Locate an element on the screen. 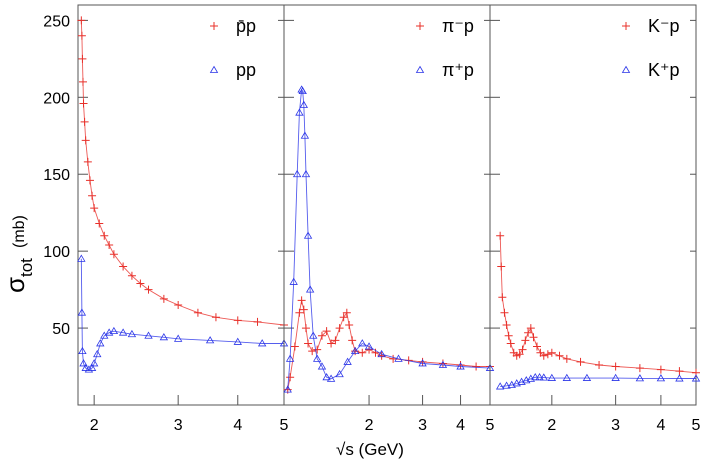 The image size is (702, 464). legend-label: pp is located at coordinates (246, 70).